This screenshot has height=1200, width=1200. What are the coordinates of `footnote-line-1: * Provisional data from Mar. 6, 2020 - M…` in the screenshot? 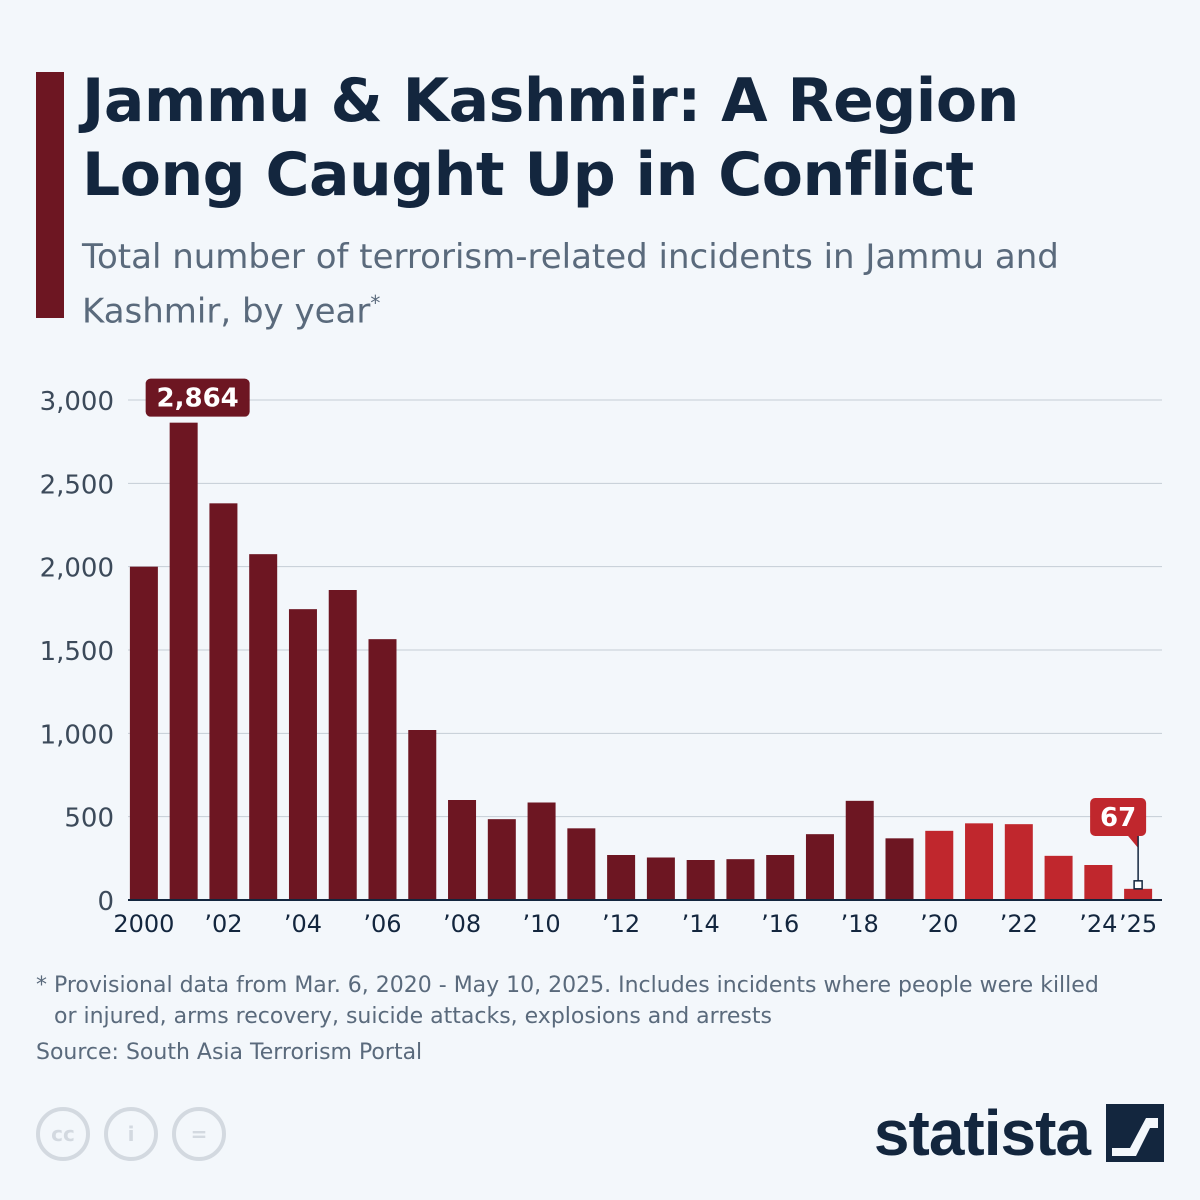 It's located at (567, 985).